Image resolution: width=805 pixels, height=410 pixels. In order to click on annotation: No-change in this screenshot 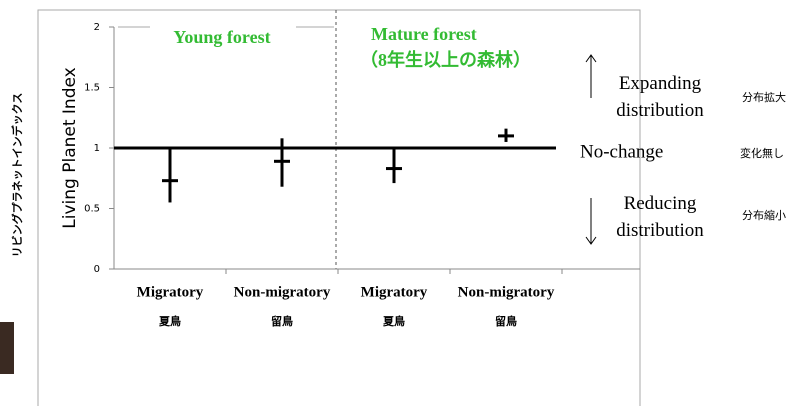, I will do `click(621, 151)`.